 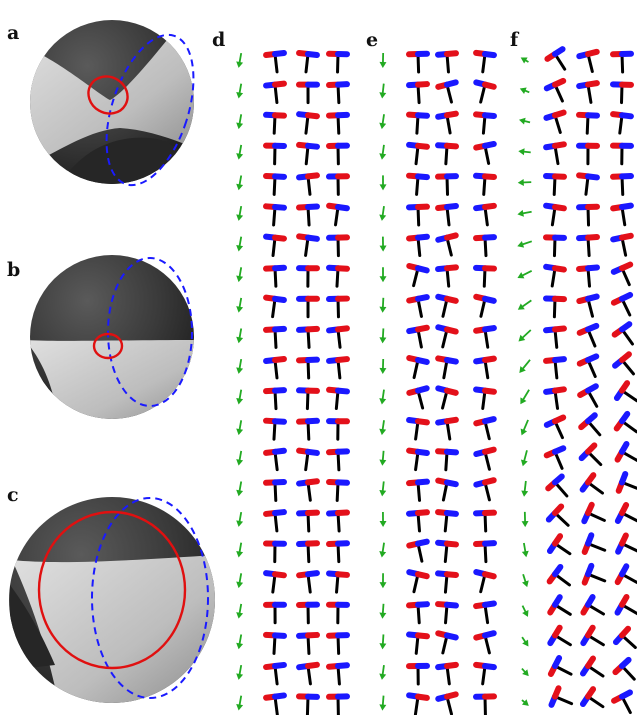 What do you see at coordinates (13, 495) in the screenshot?
I see `panel-label-c: c` at bounding box center [13, 495].